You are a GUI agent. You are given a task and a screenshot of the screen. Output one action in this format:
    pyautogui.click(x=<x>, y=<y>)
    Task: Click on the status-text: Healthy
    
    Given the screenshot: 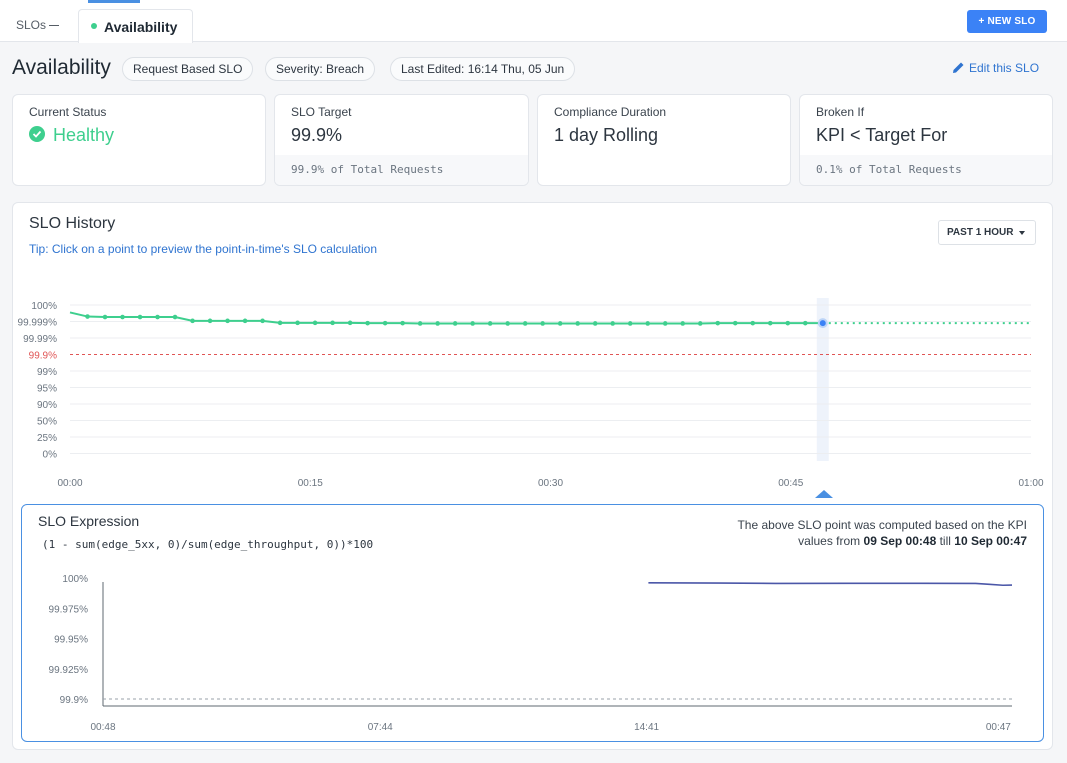 What is the action you would take?
    pyautogui.click(x=84, y=135)
    